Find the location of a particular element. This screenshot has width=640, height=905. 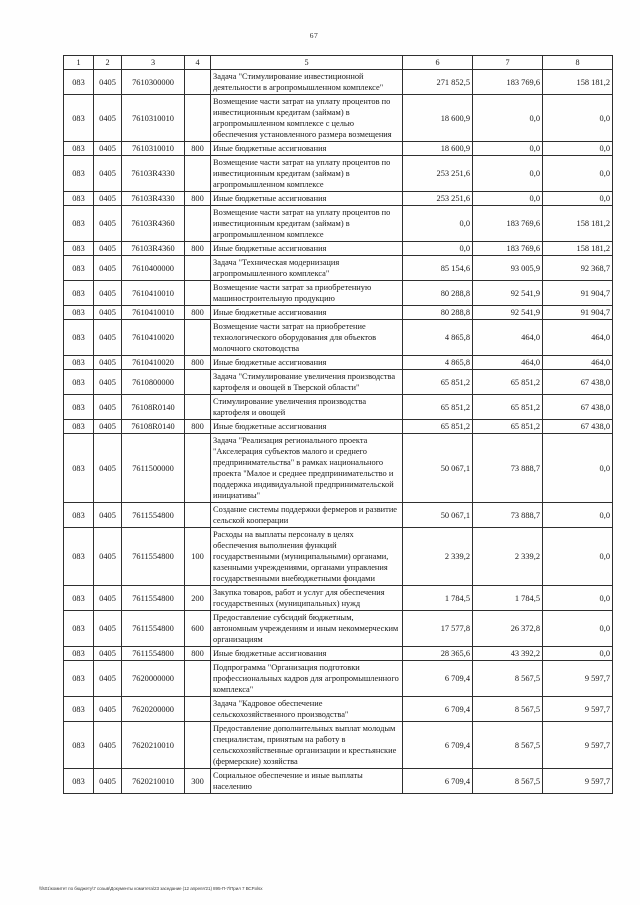

cell-target-article-code: 7610300000 is located at coordinates (153, 82).